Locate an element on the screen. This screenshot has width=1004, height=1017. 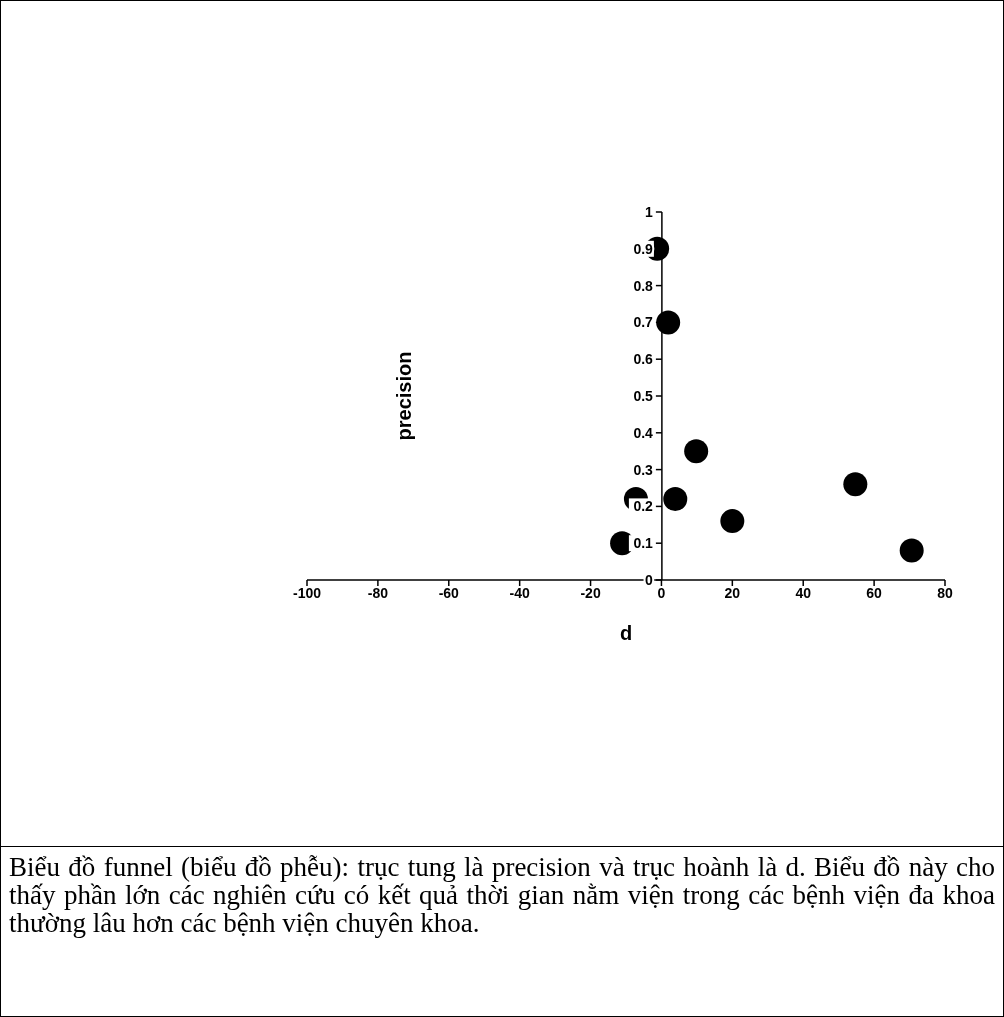
text: Biểu đồ funnel (biểu đồ phễu): trục tung là precision và trục hoành là d. Biểu đồ này cho thấy phần lớn các nghiên cứu có kết quả thời gian nằm viện trong các bệnh viện đa khoa thường lâu hơn các bệnh viện chuyên khoa. is located at coordinates (502, 895).